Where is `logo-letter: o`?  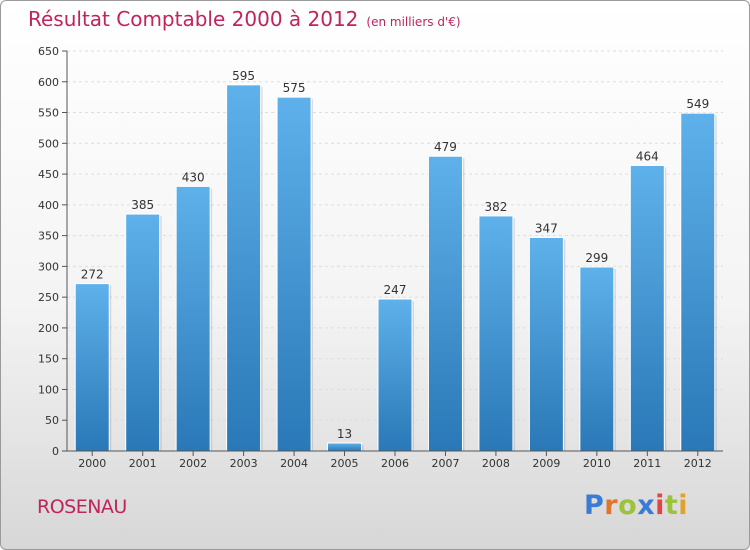
logo-letter: o is located at coordinates (628, 505).